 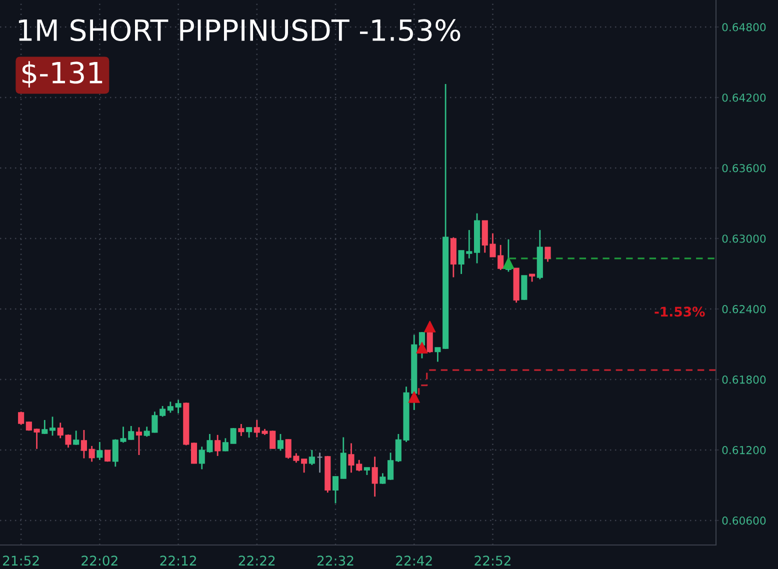 What do you see at coordinates (744, 450) in the screenshot?
I see `y-tick-label: 0.61200` at bounding box center [744, 450].